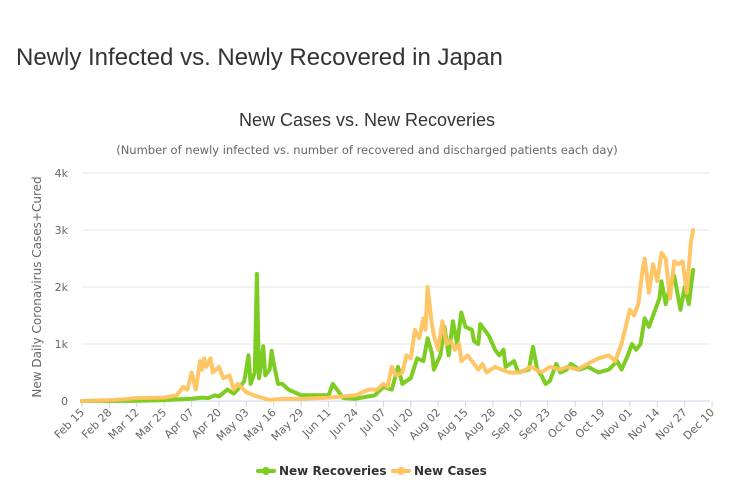  I want to click on legend-label: New Cases, so click(450, 471).